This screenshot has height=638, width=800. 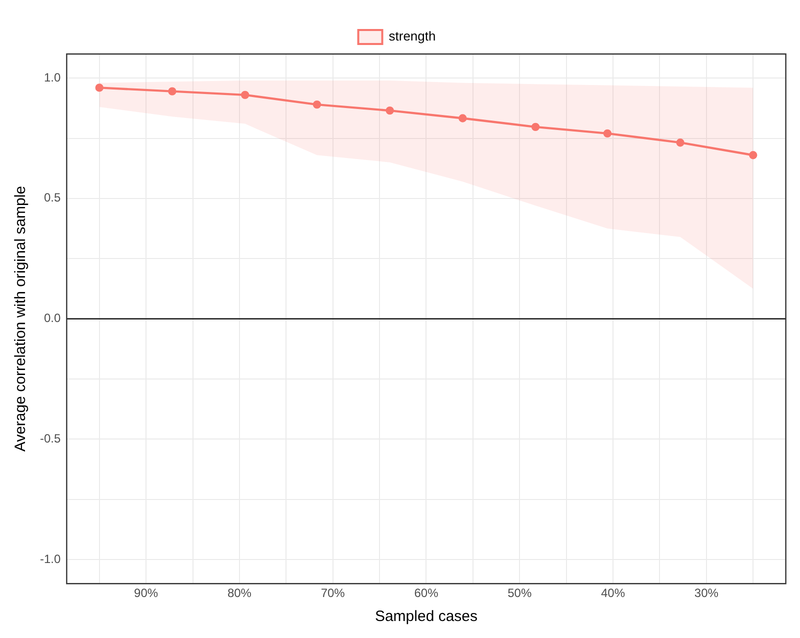 I want to click on y-axis-title: Average correlation with original sample, so click(x=21, y=319).